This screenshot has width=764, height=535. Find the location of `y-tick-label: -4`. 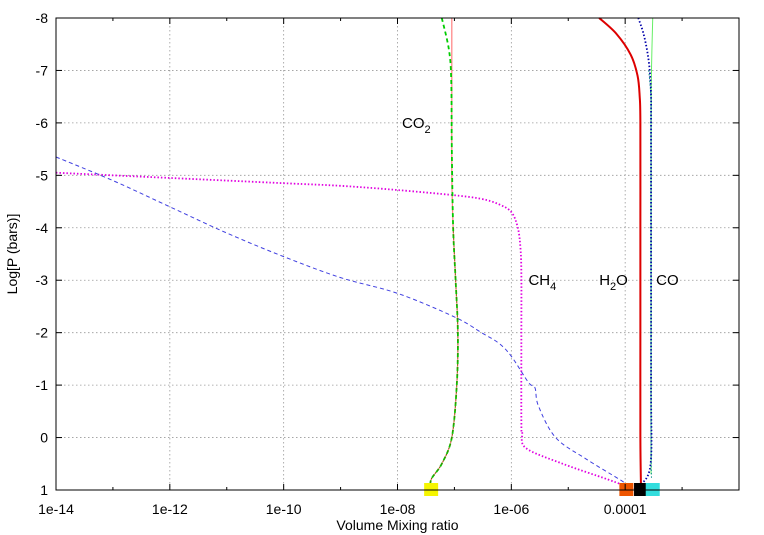

y-tick-label: -4 is located at coordinates (42, 228).